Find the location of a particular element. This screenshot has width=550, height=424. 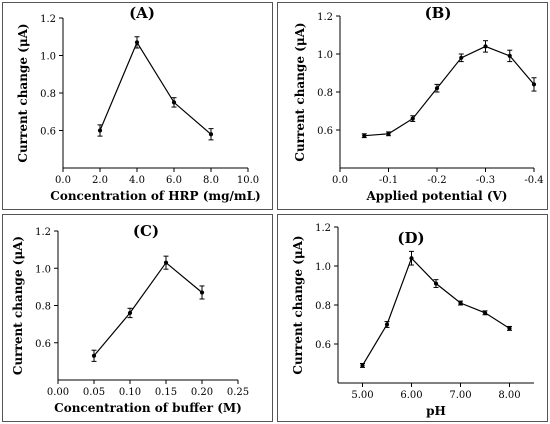

series-line-b is located at coordinates (449, 91).